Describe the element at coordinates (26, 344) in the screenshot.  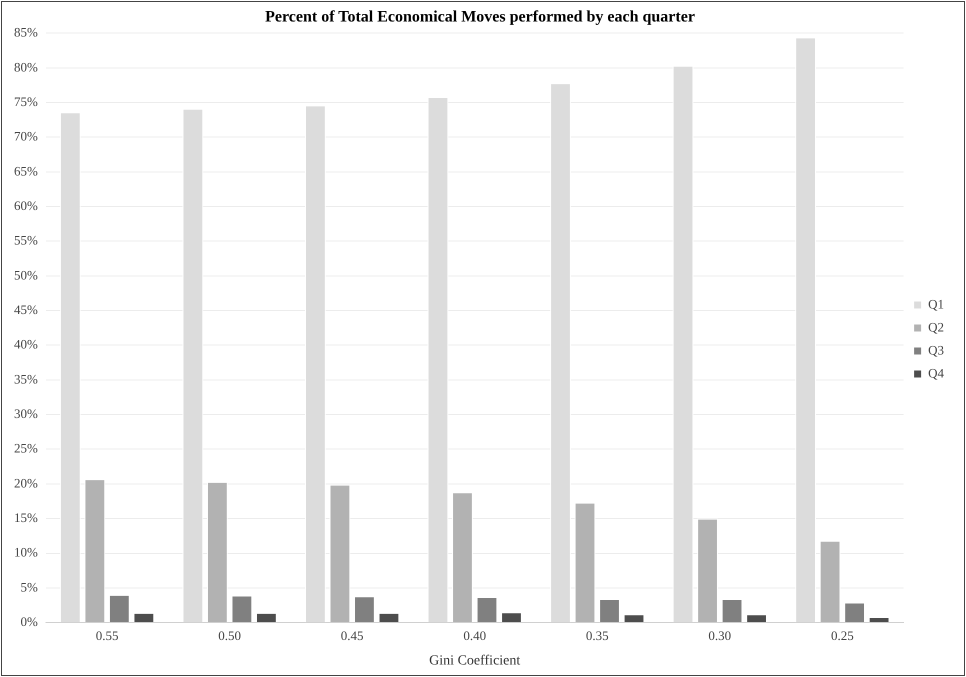
I see `y-tick-label: 40%` at that location.